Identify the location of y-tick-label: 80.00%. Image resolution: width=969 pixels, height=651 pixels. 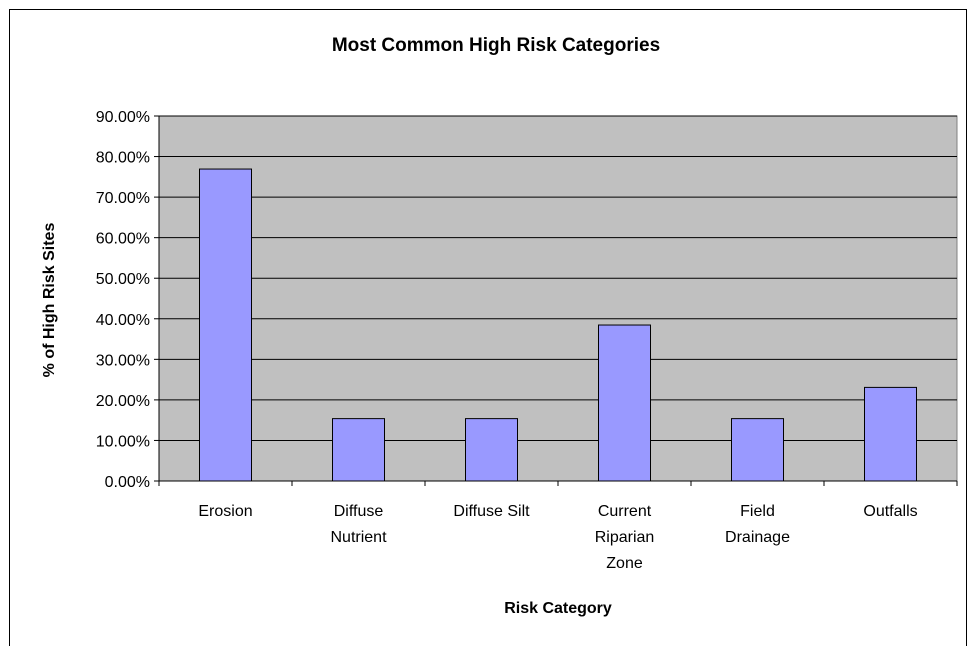
(123, 158).